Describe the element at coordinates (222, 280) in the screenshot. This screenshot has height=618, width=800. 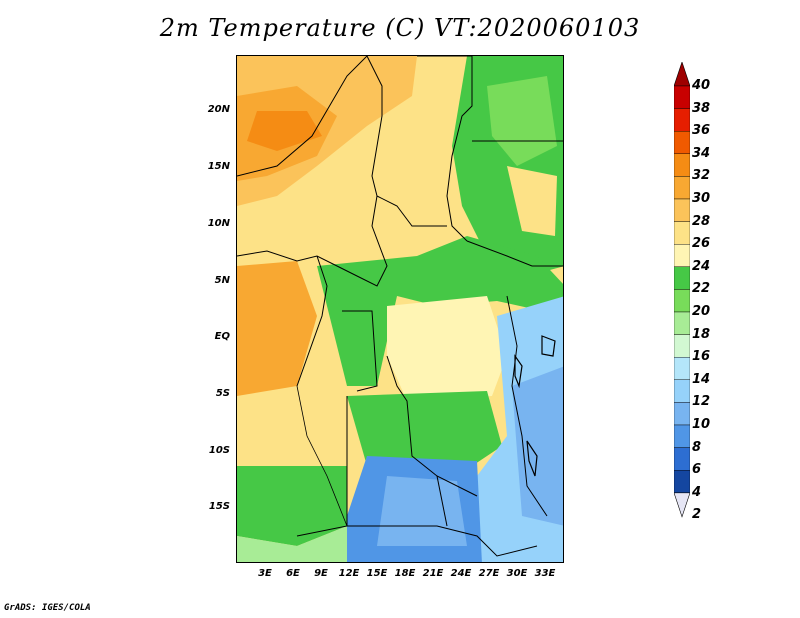
I see `lat-label-5n: 5N` at that location.